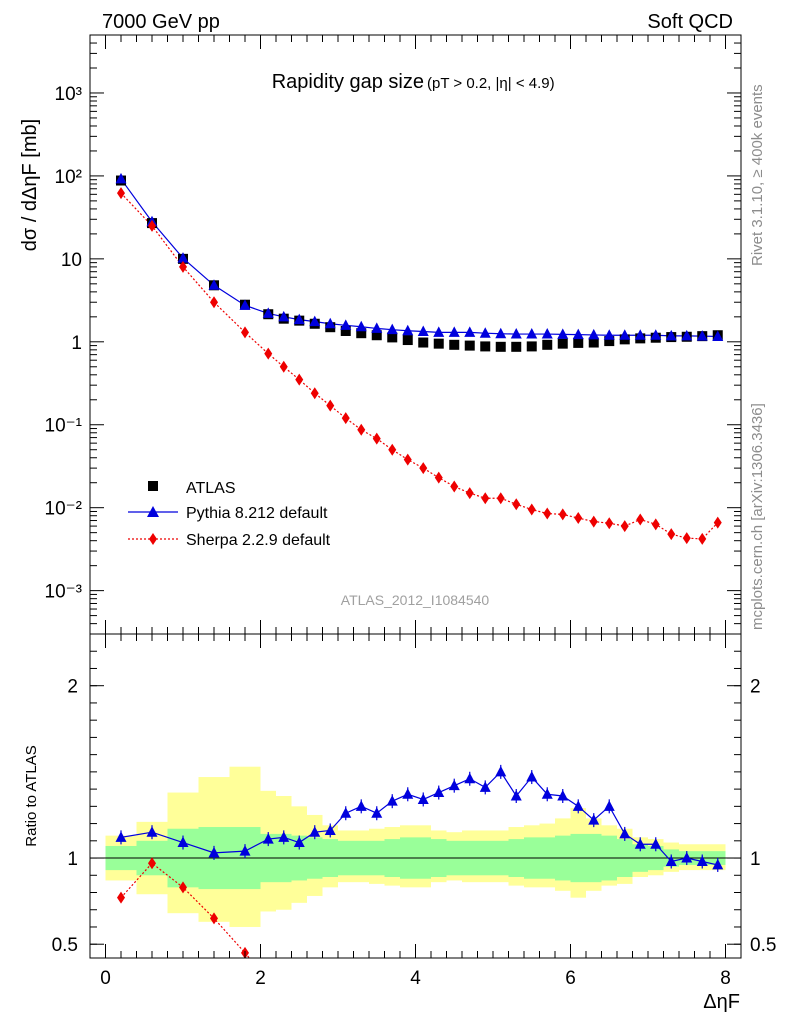  I want to click on pythia-line, so click(419, 258).